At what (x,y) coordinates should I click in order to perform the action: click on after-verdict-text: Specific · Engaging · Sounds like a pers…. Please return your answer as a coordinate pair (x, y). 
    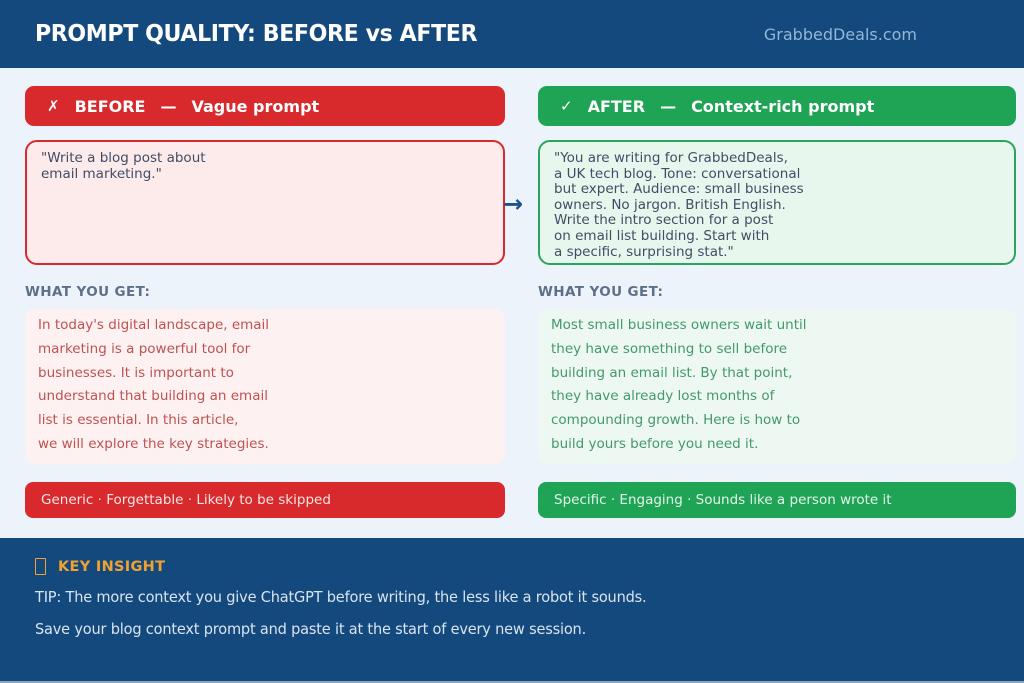
    Looking at the image, I should click on (723, 500).